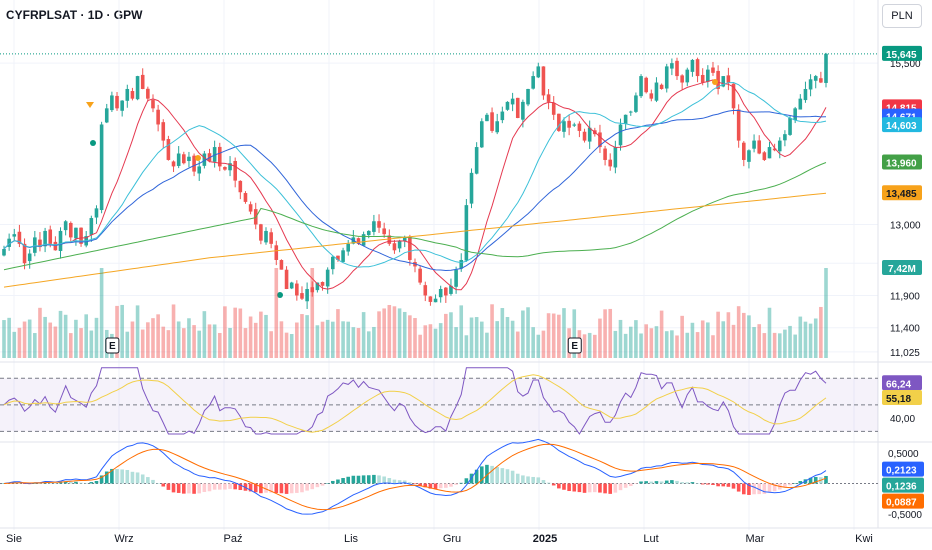 The height and width of the screenshot is (550, 932). Describe the element at coordinates (905, 515) in the screenshot. I see `macd-tick-label: -0,5000` at that location.